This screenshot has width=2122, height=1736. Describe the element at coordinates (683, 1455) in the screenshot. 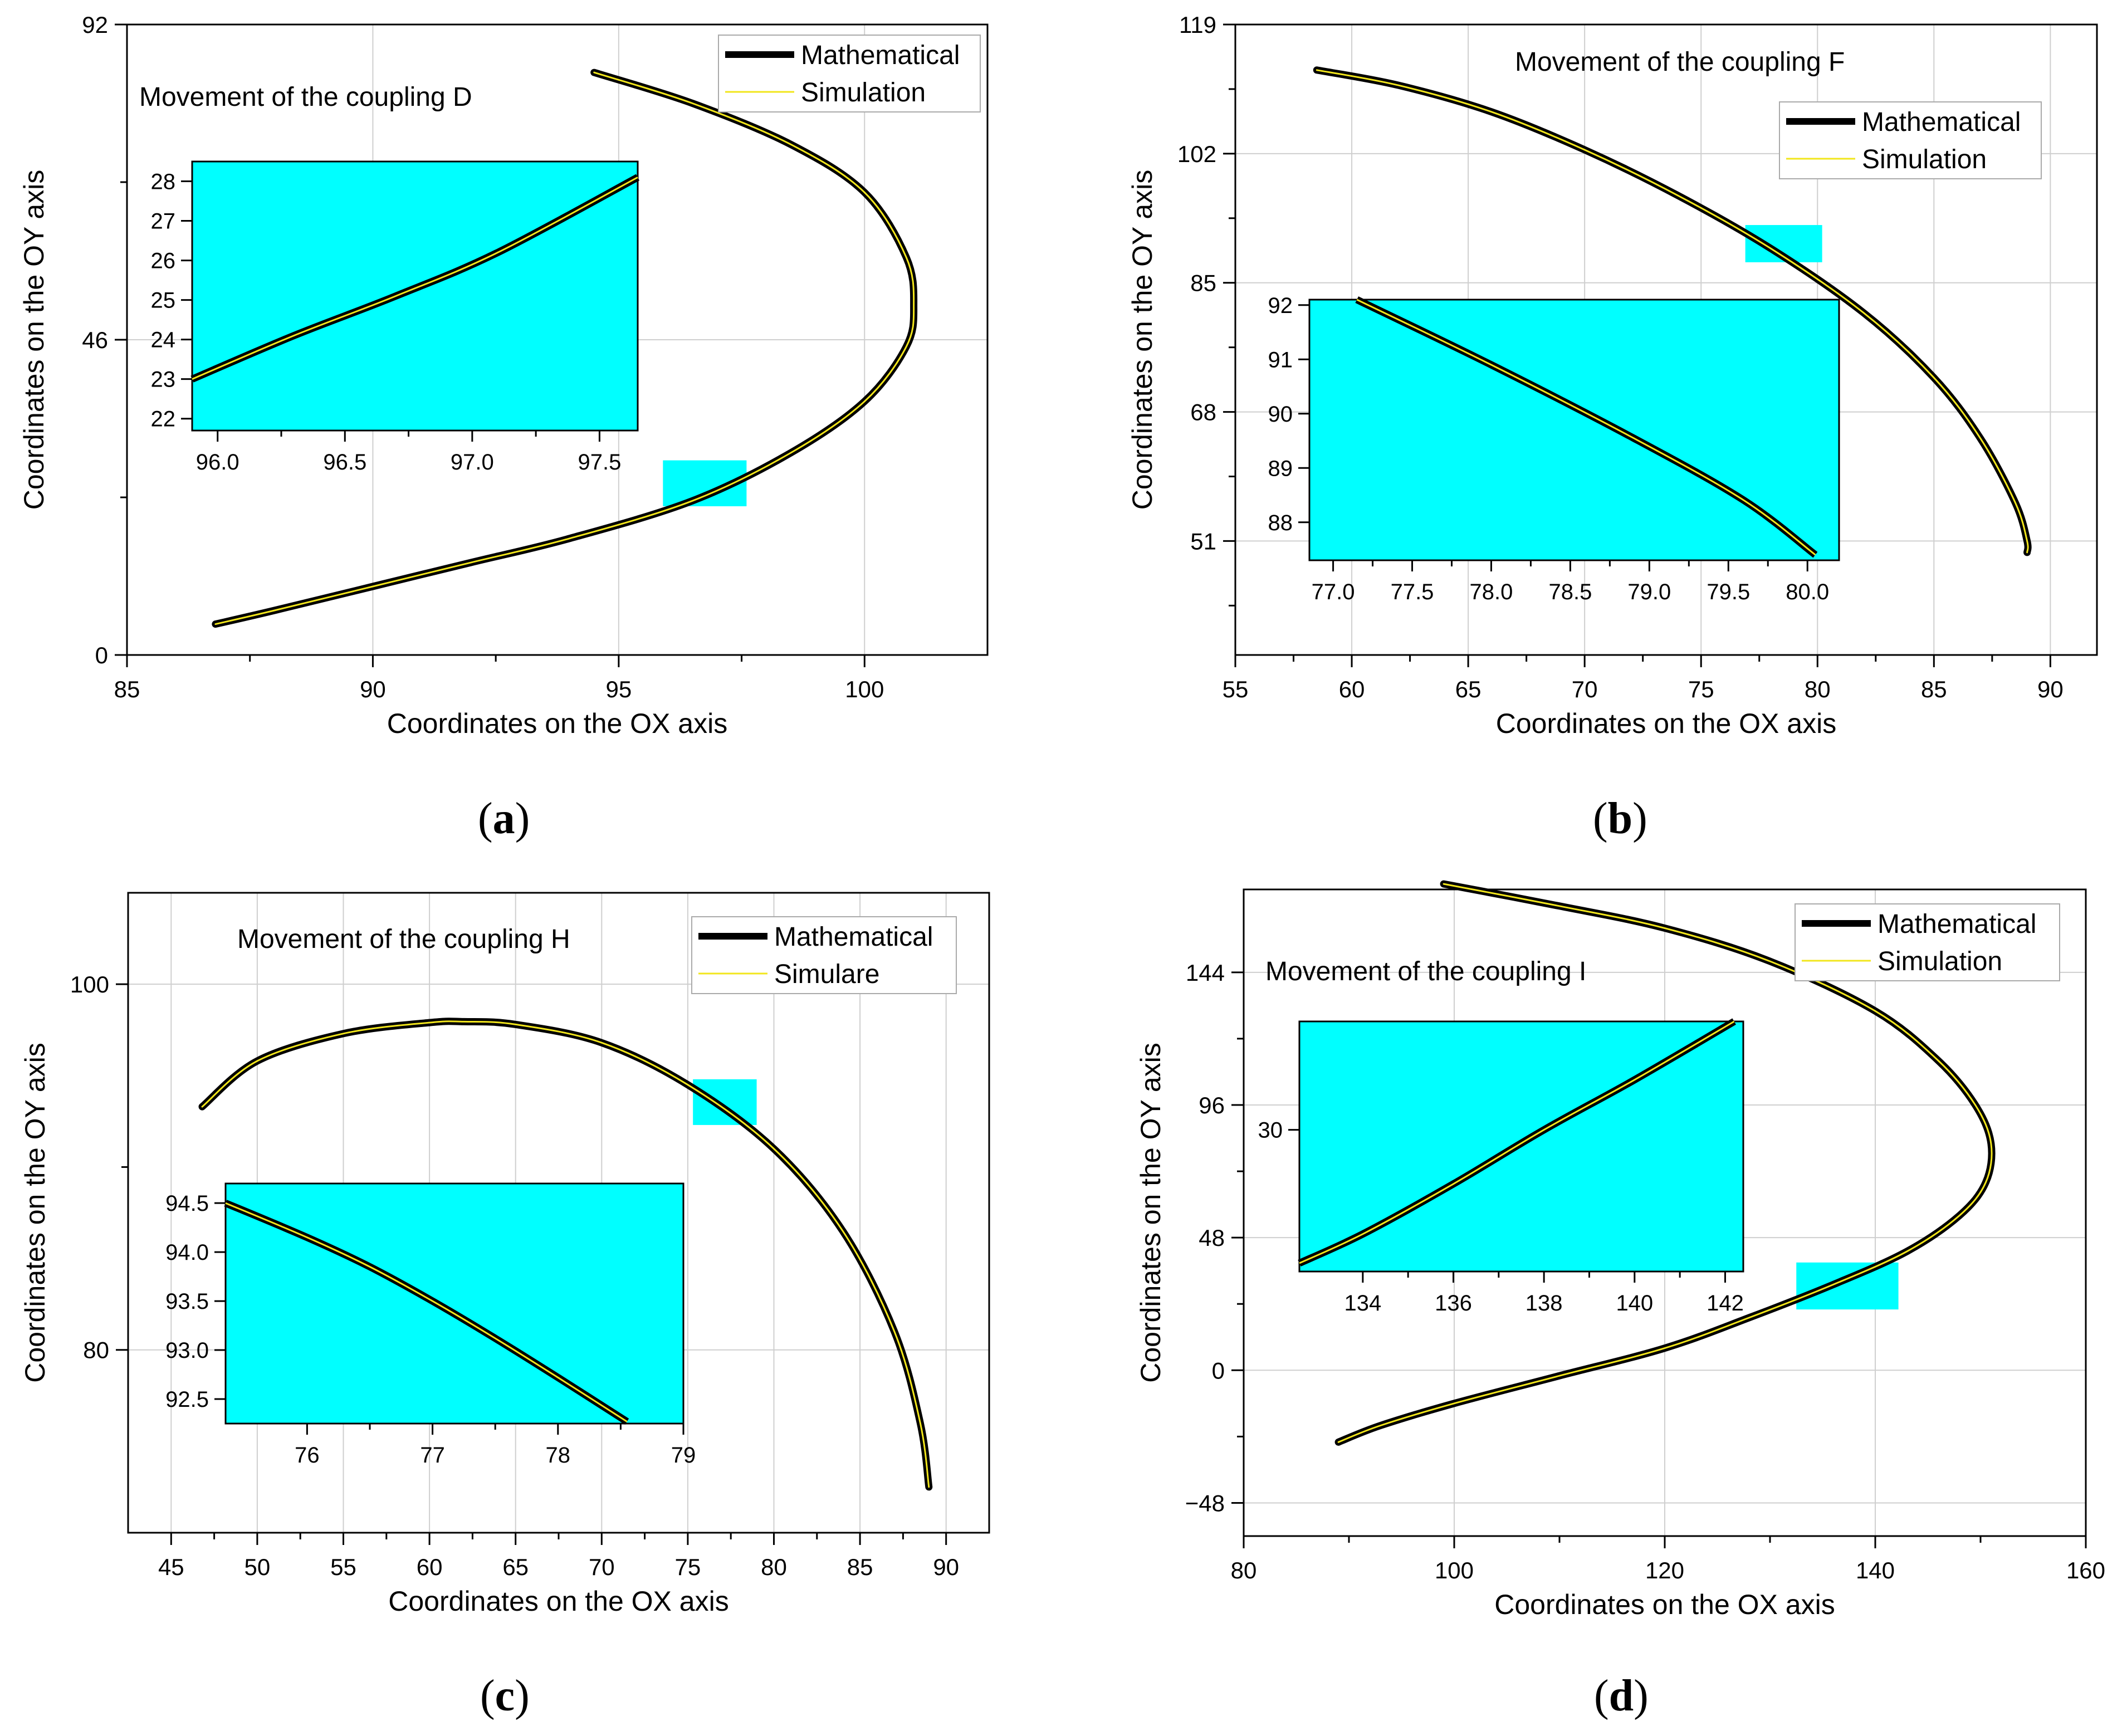

I see `inset-x-tick-label-c-3: 79` at that location.